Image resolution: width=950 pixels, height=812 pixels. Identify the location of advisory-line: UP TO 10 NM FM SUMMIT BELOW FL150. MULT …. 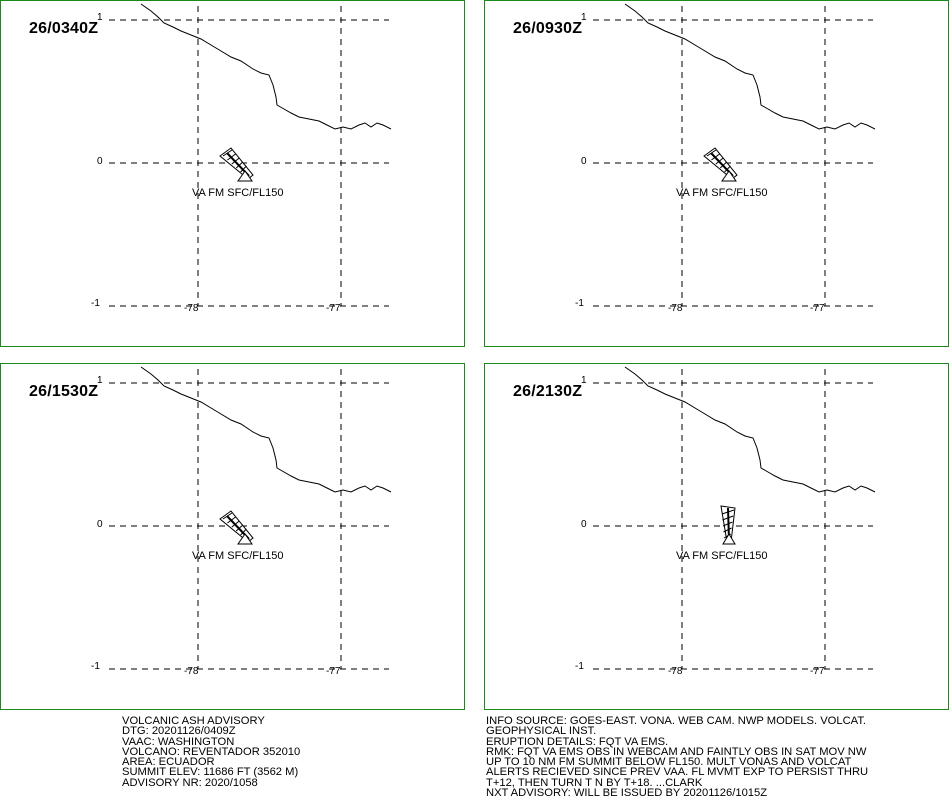
(669, 762).